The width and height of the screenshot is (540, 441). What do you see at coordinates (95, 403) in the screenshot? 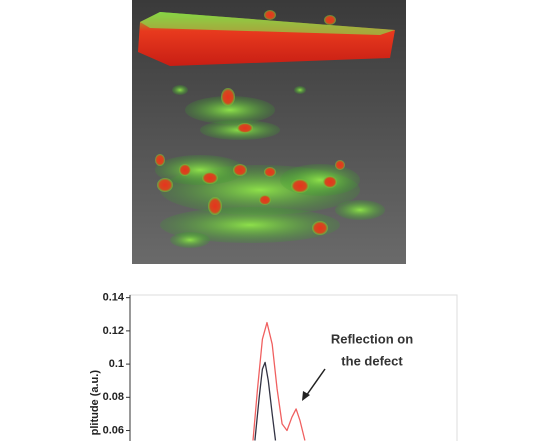
I see `y-axis-label: plitude (a.u.)` at bounding box center [95, 403].